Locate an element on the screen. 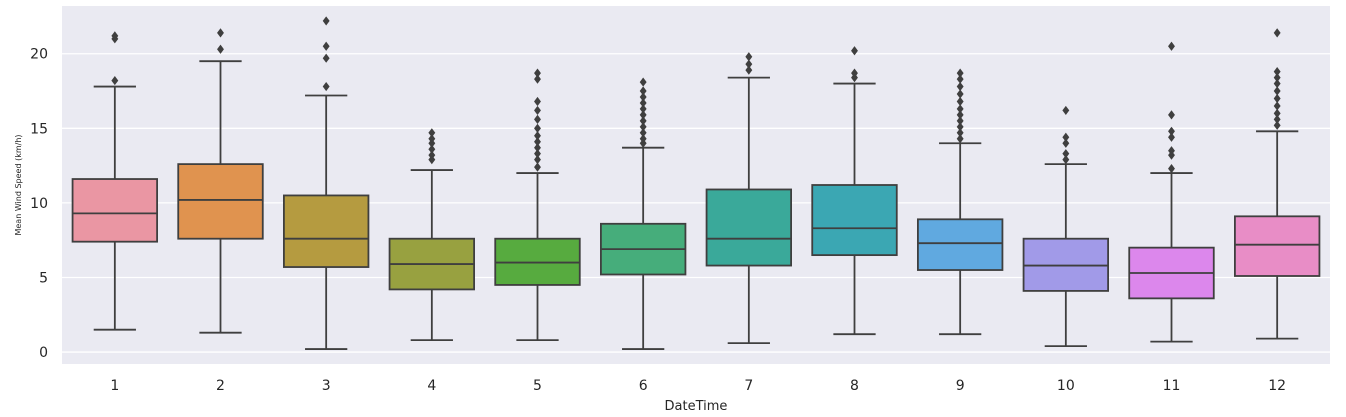 This screenshot has width=1346, height=417. x-tick-labels: 1 2 3 4 5 6 7 8 9 10 11 12 is located at coordinates (698, 386).